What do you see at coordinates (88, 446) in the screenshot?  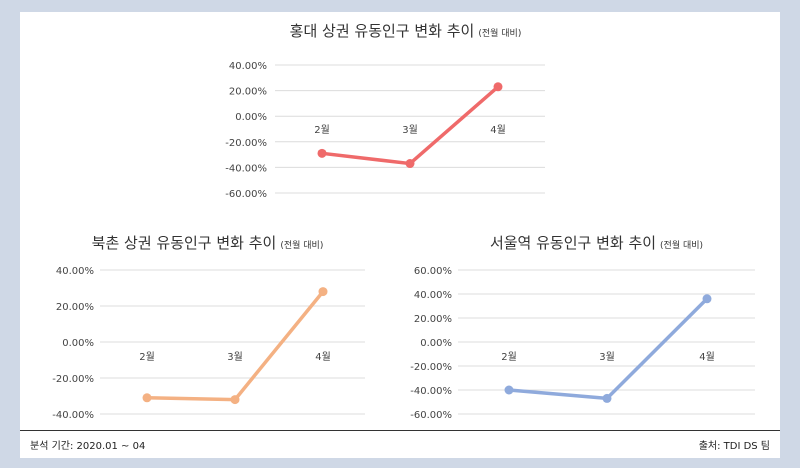 I see `analysis-period-note: 분석 기간: 2020.01 ~ 04` at bounding box center [88, 446].